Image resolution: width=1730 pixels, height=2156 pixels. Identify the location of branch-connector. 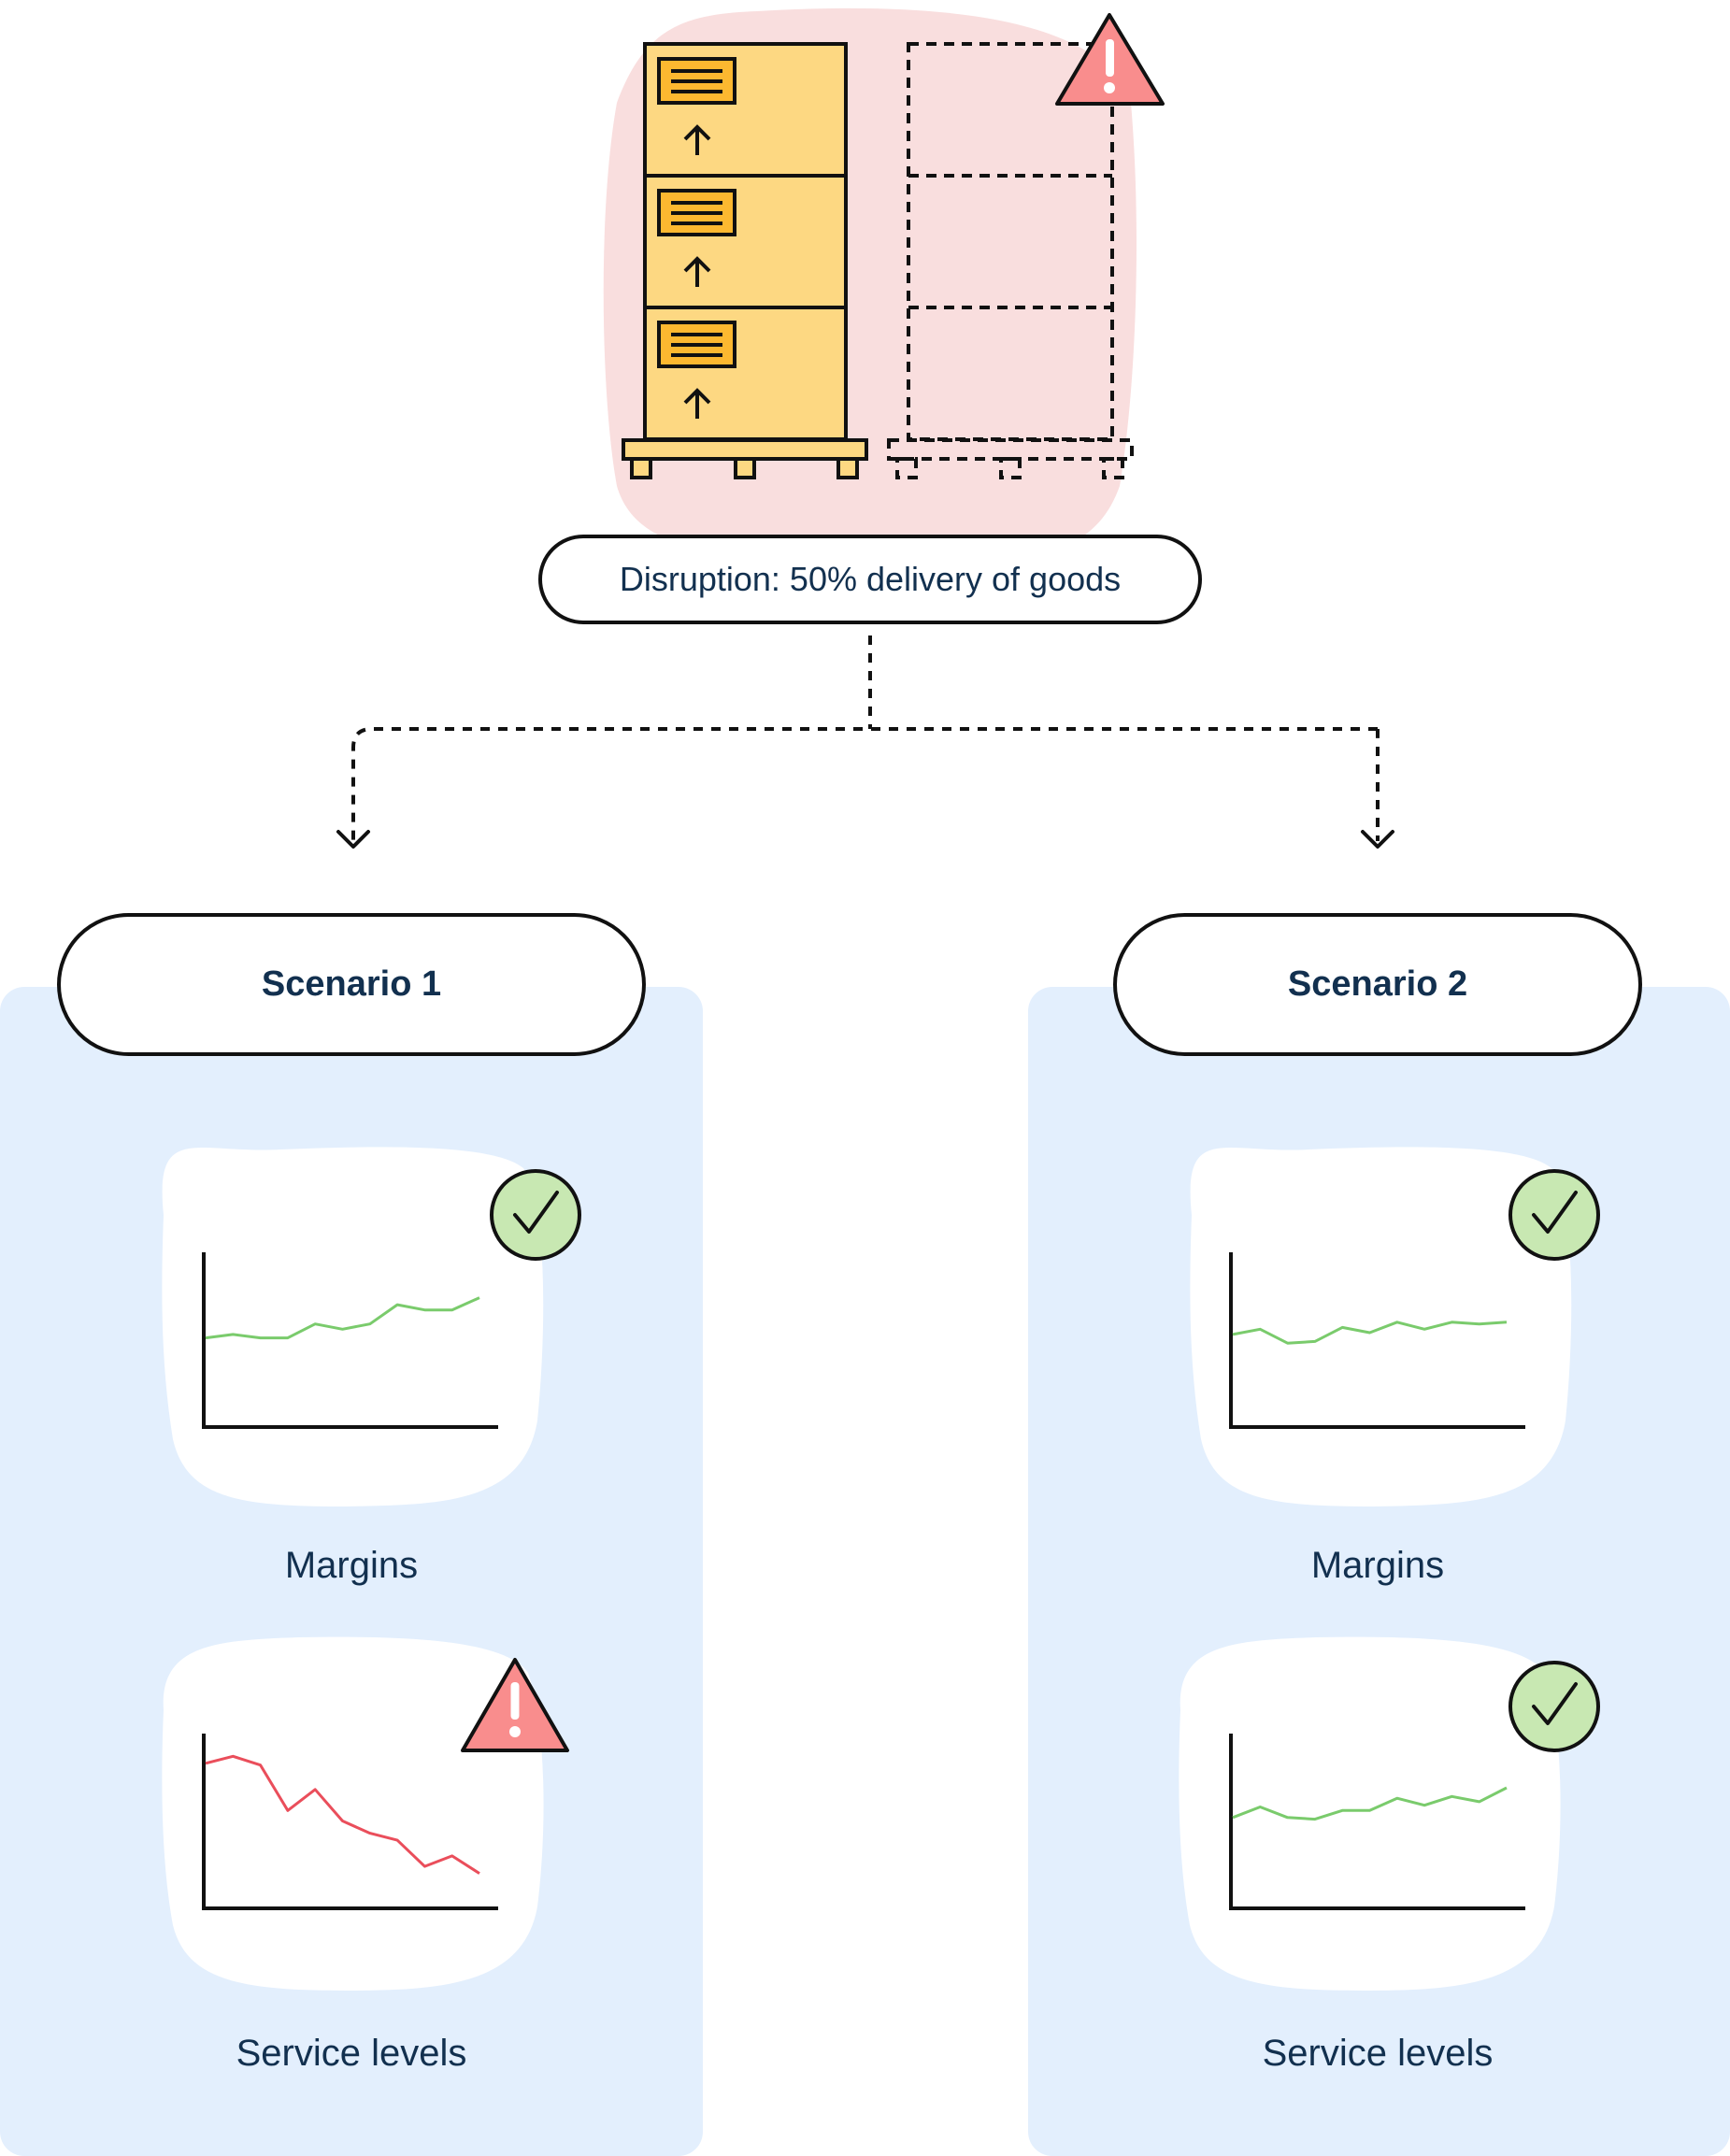
(865, 738).